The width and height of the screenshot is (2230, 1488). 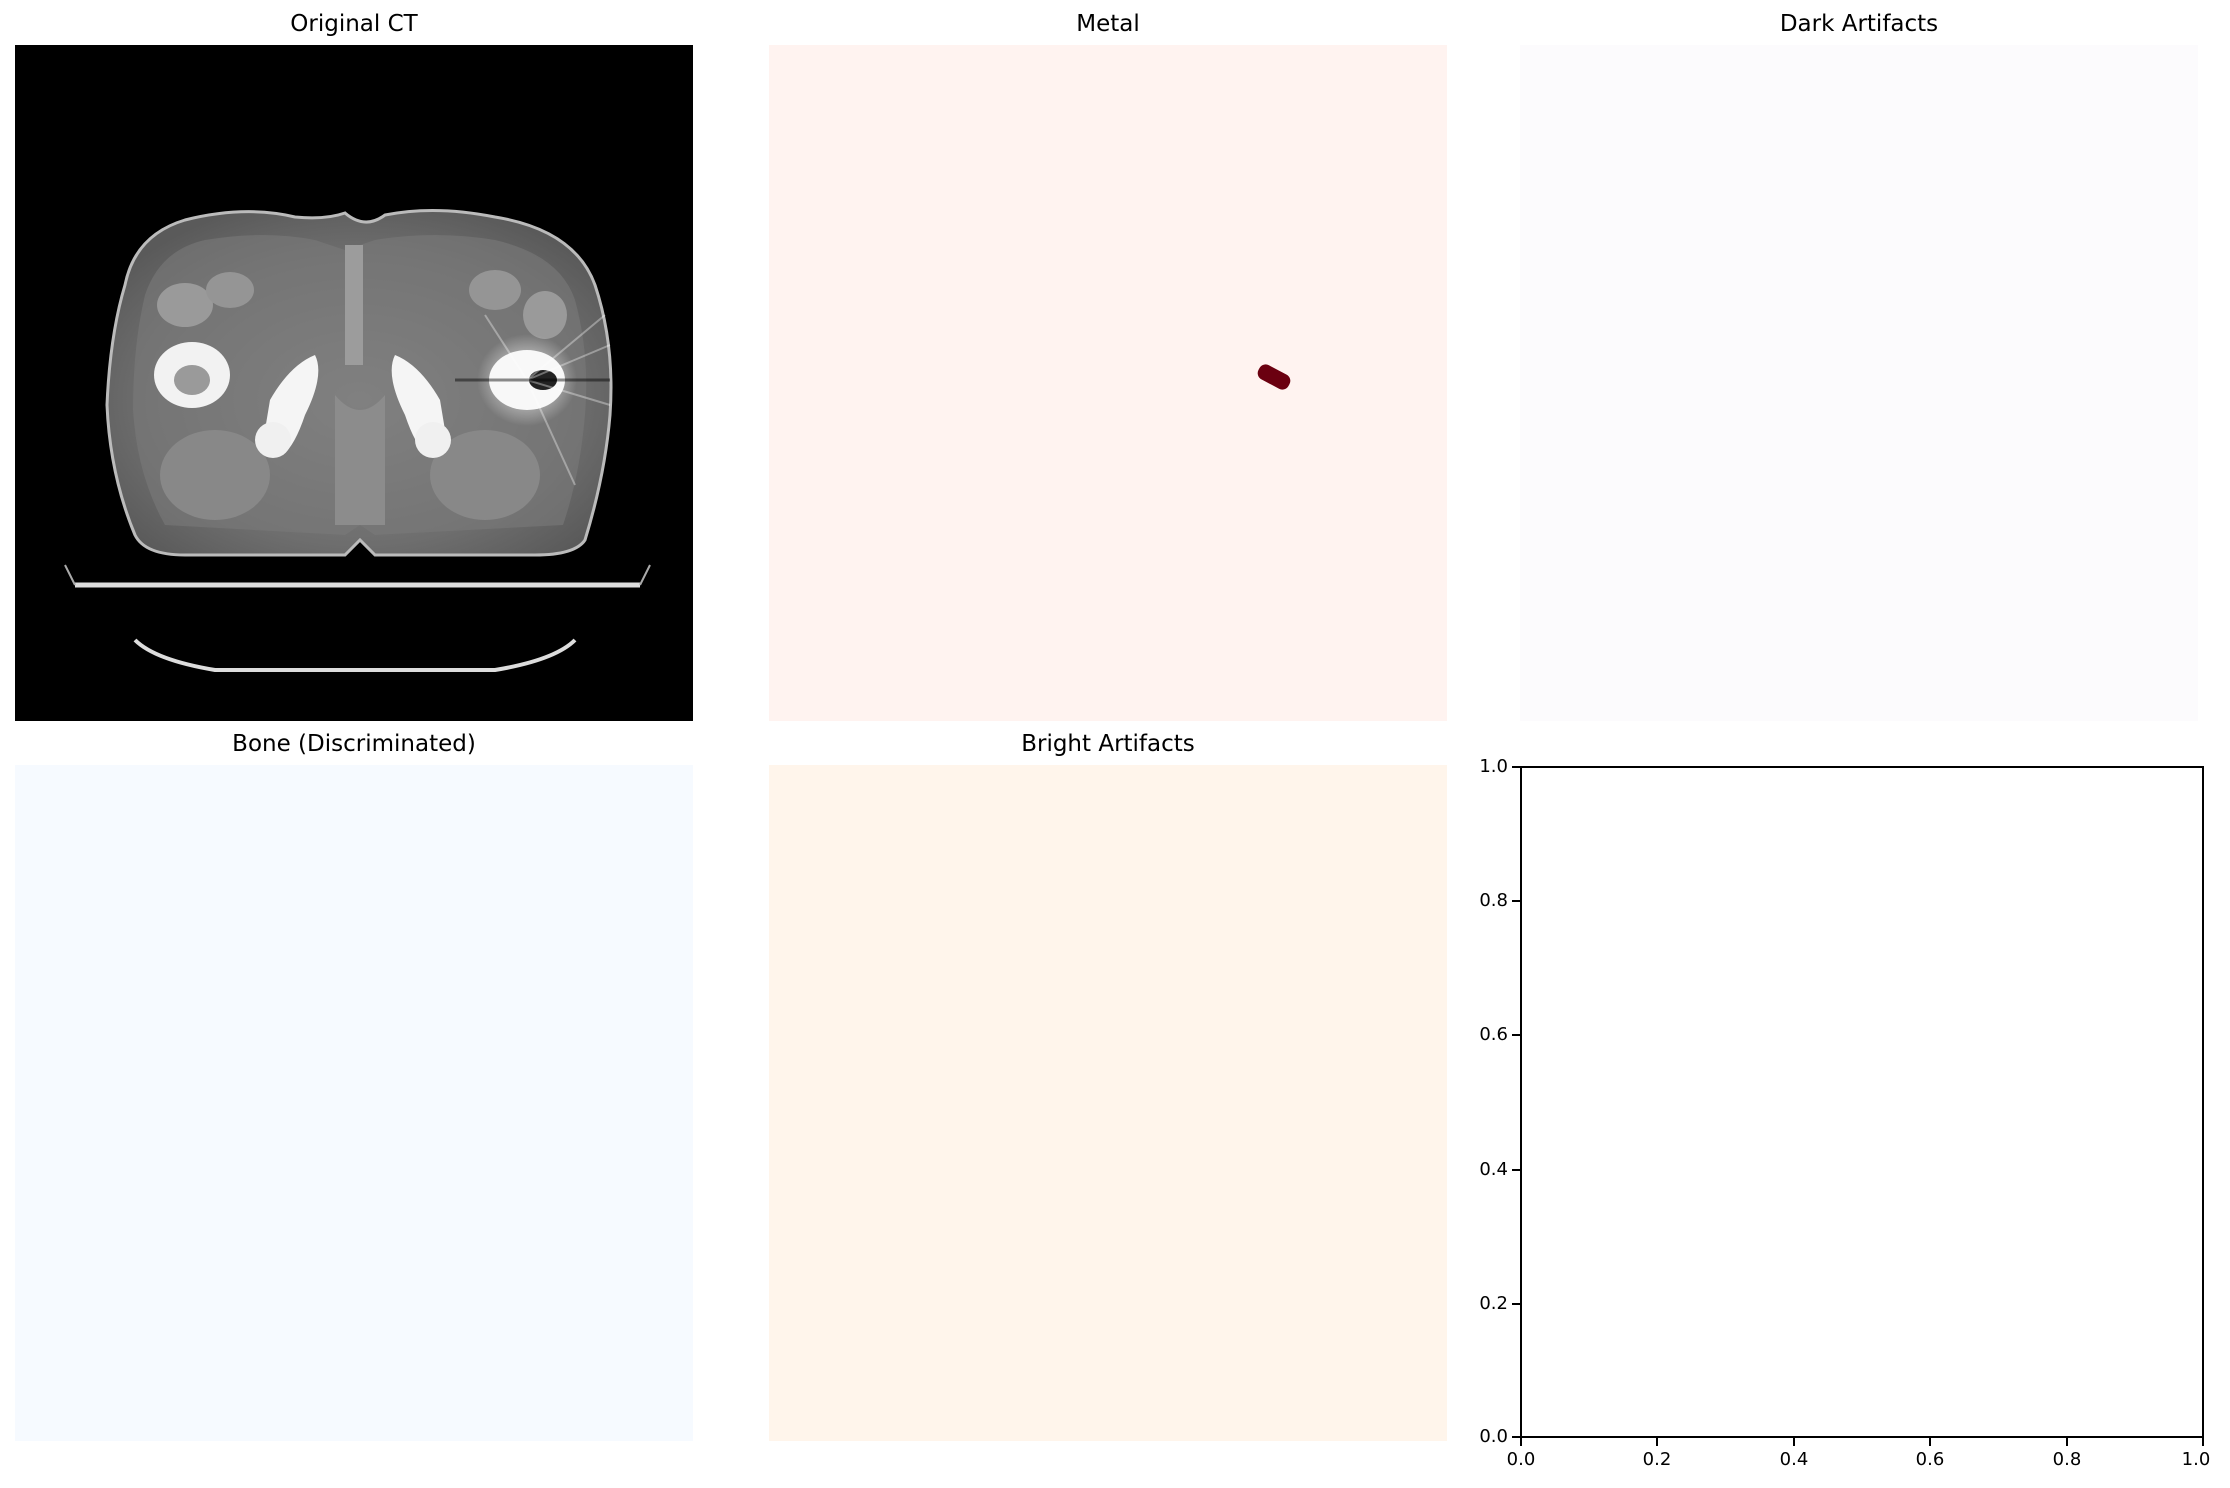 What do you see at coordinates (1493, 900) in the screenshot?
I see `y-tick-label: 0.8` at bounding box center [1493, 900].